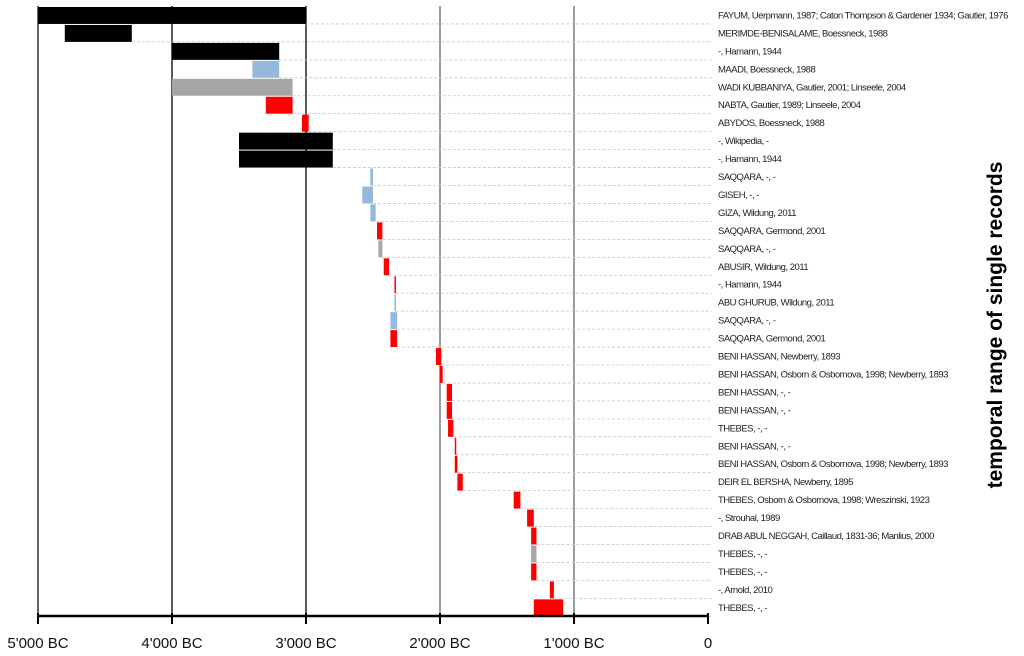 The height and width of the screenshot is (656, 1024). Describe the element at coordinates (747, 177) in the screenshot. I see `record-label-9: SAQQARA, -, -` at that location.